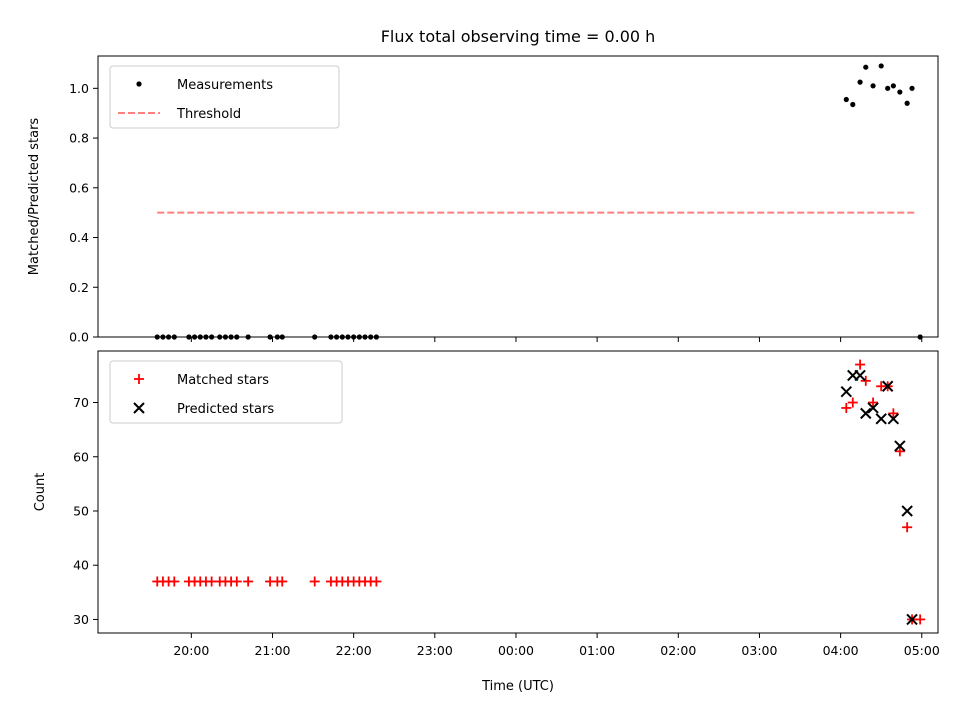 The image size is (960, 720). What do you see at coordinates (79, 88) in the screenshot?
I see `y-tick-label: 1.0` at bounding box center [79, 88].